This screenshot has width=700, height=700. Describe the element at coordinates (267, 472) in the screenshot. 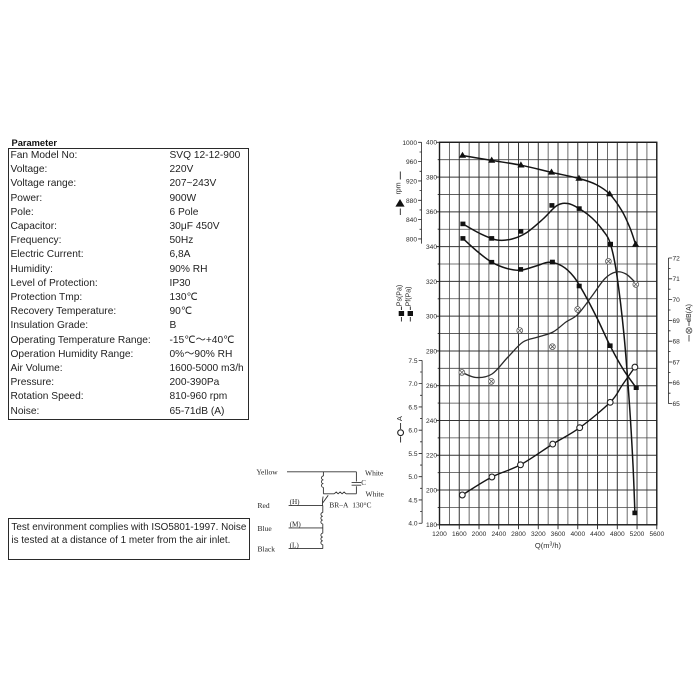

I see `svg-text: Yellow` at that location.